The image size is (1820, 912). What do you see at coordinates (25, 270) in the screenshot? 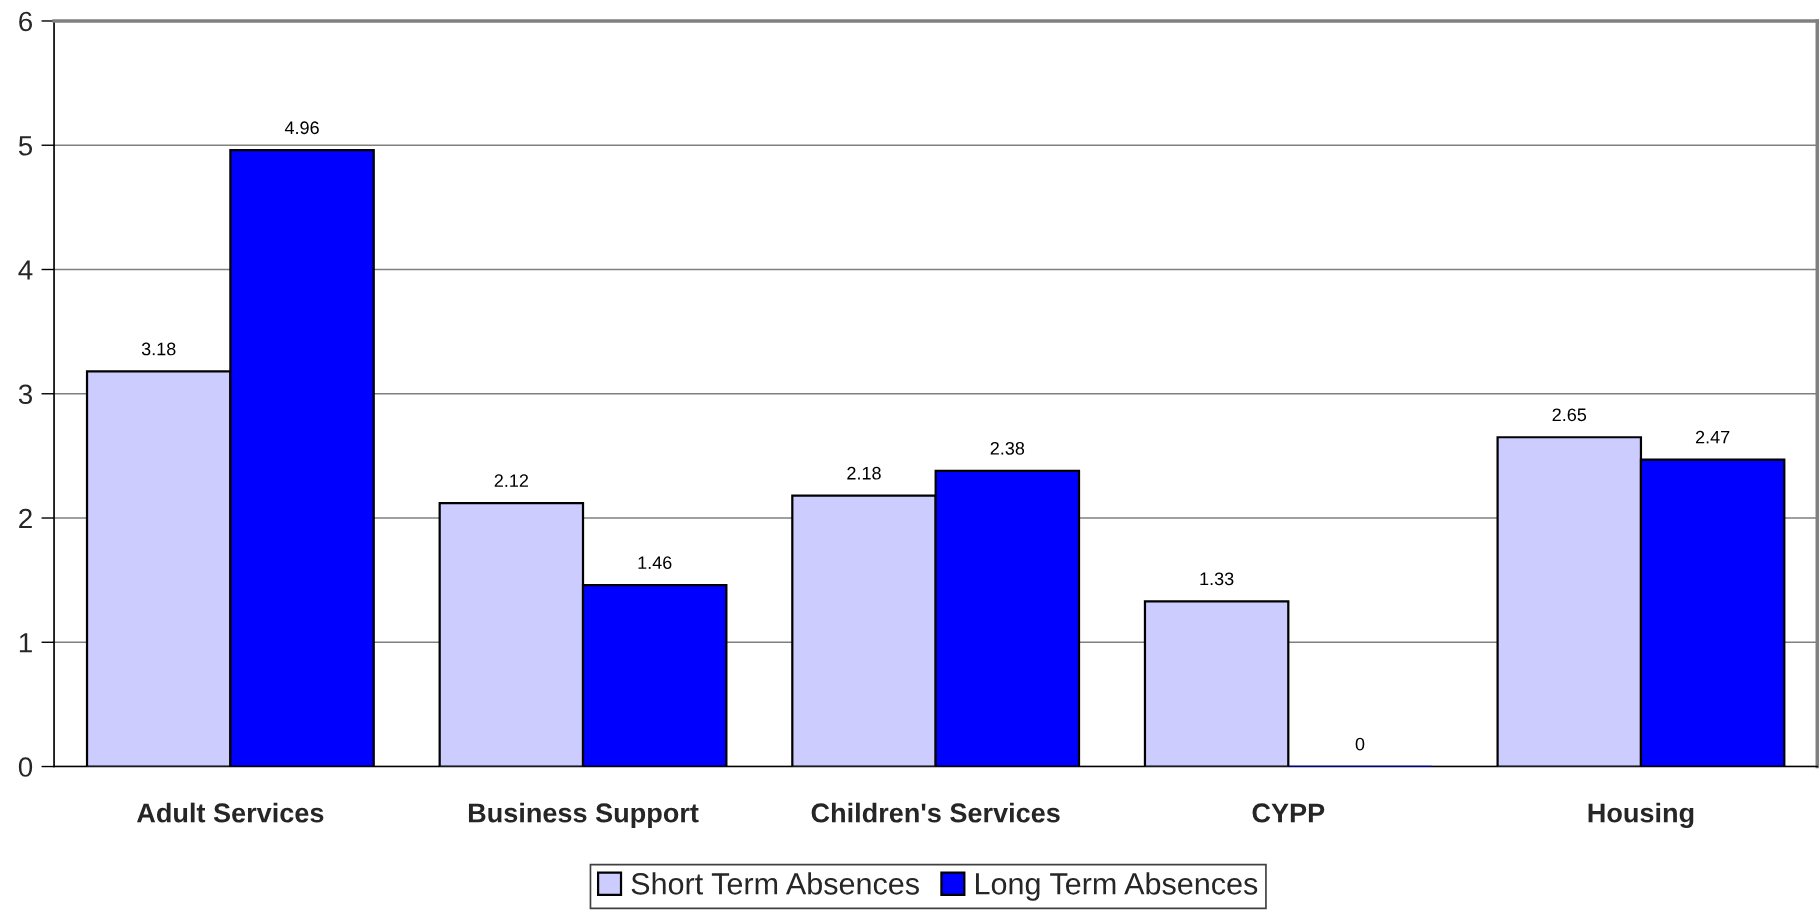
I see `y-tick-label: 4` at bounding box center [25, 270].